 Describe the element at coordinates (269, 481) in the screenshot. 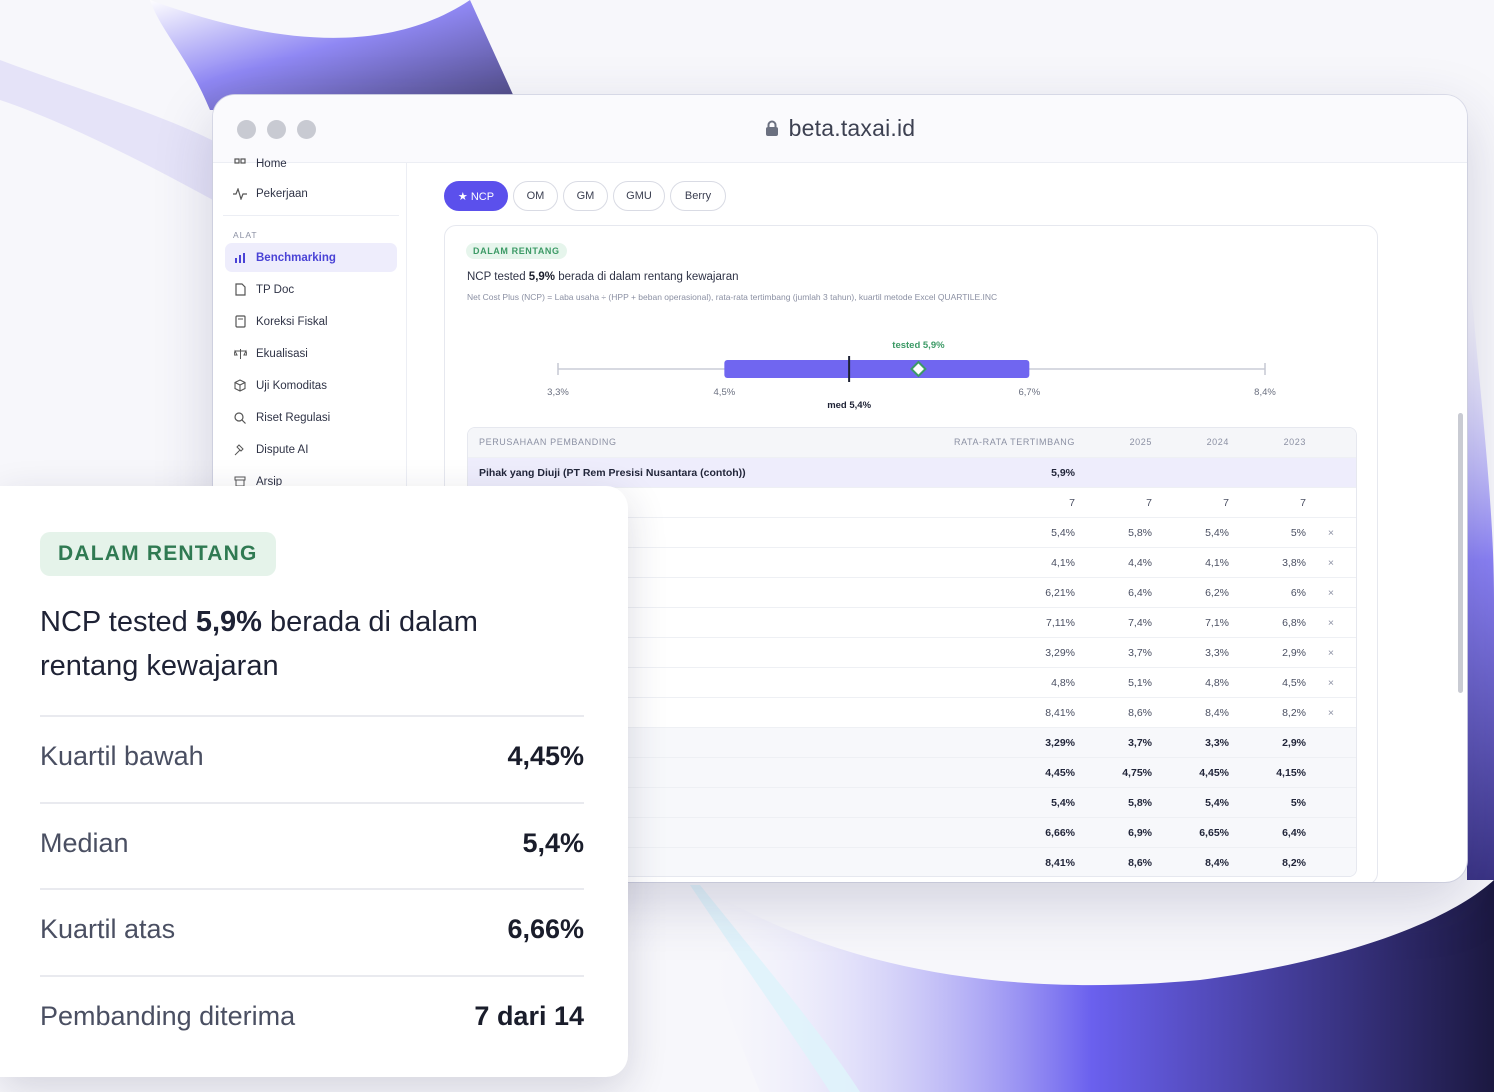

I see `sidebar-item-label: Arsip` at that location.